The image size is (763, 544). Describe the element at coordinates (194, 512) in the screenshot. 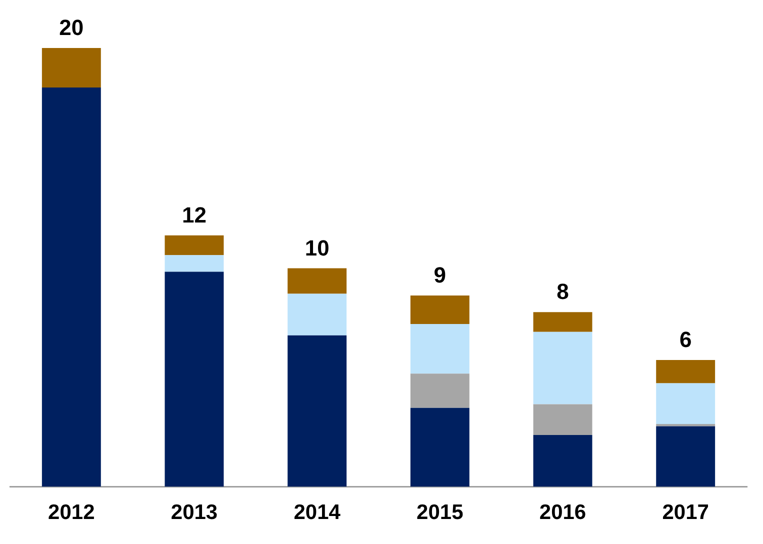

I see `x-tick-label: 2013` at that location.